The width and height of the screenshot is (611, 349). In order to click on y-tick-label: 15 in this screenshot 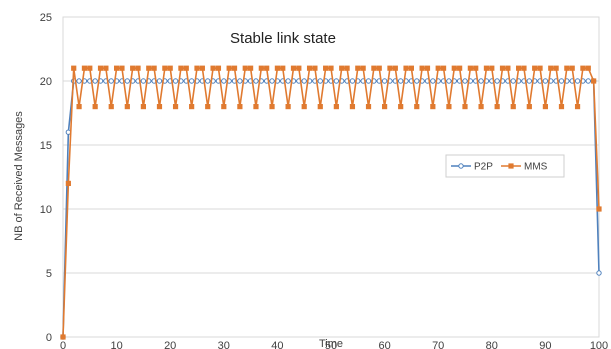, I will do `click(46, 146)`.